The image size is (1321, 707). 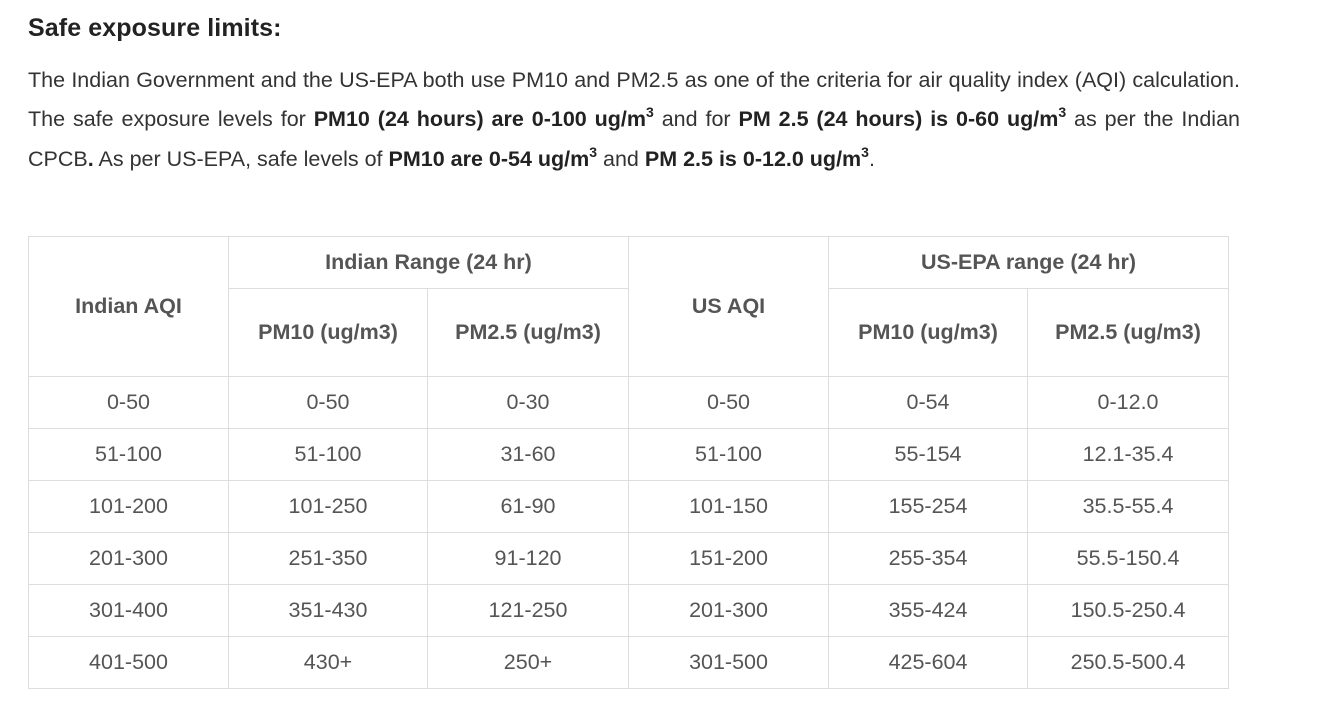 I want to click on cell-us-pm25: 250.5-500.4, so click(x=1128, y=662).